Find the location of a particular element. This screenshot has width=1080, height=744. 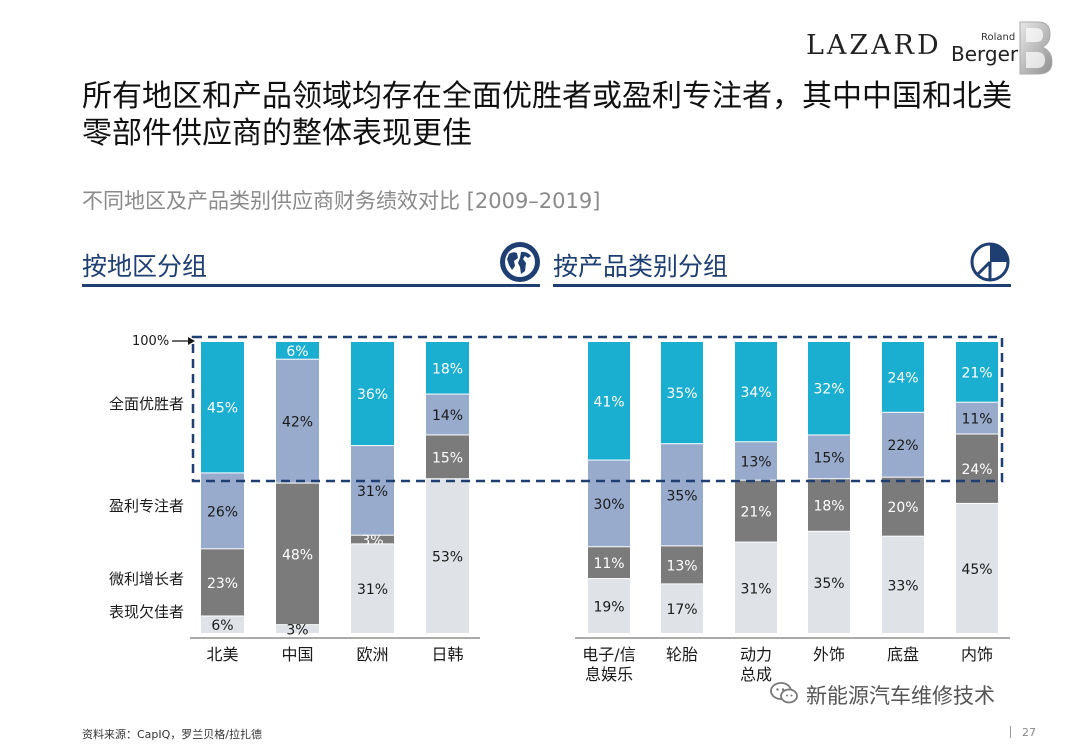

bar-label-1-1-3: 17% is located at coordinates (681, 610).